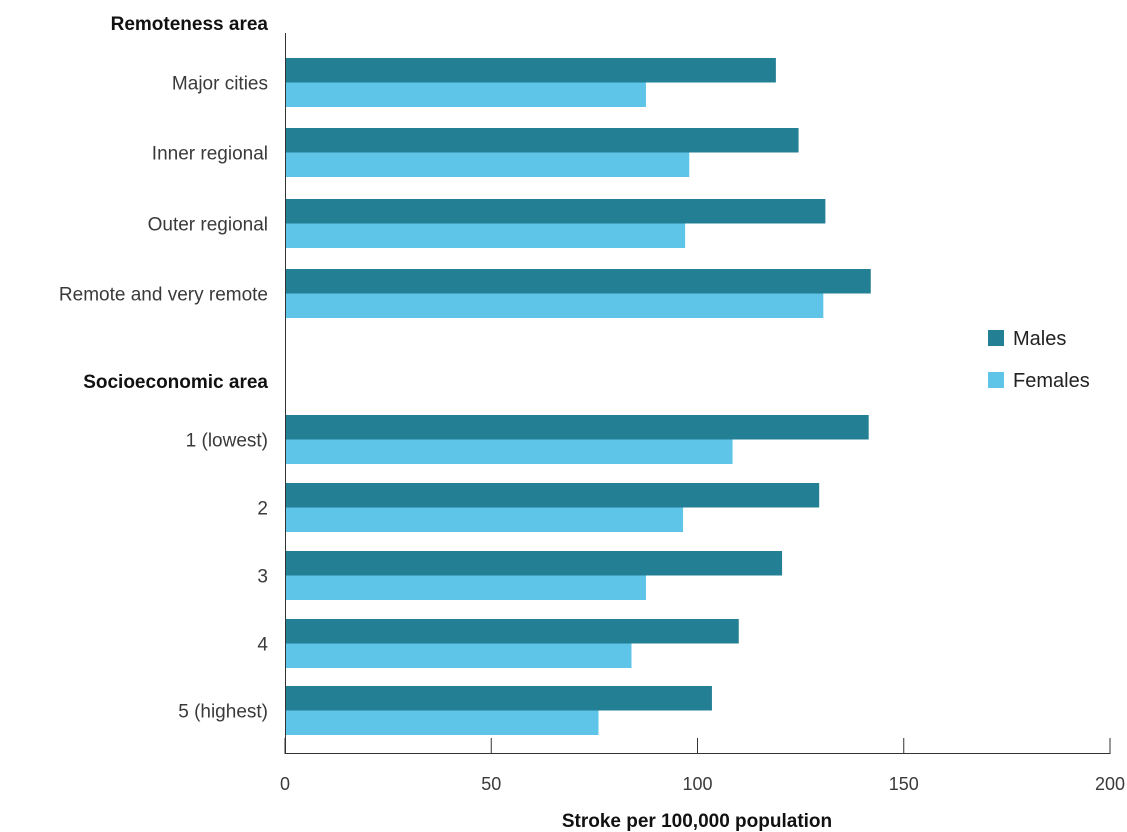 The width and height of the screenshot is (1127, 832). What do you see at coordinates (554, 305) in the screenshot?
I see `bar-females-remote-and-very-remote` at bounding box center [554, 305].